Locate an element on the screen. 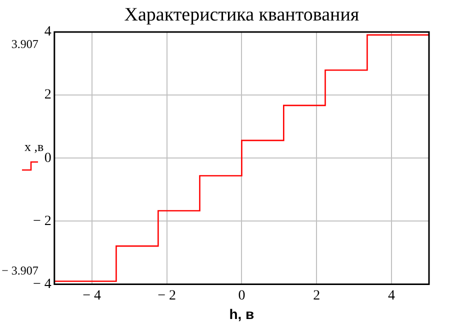 The image size is (449, 327). text: − 3.907 is located at coordinates (20, 270).